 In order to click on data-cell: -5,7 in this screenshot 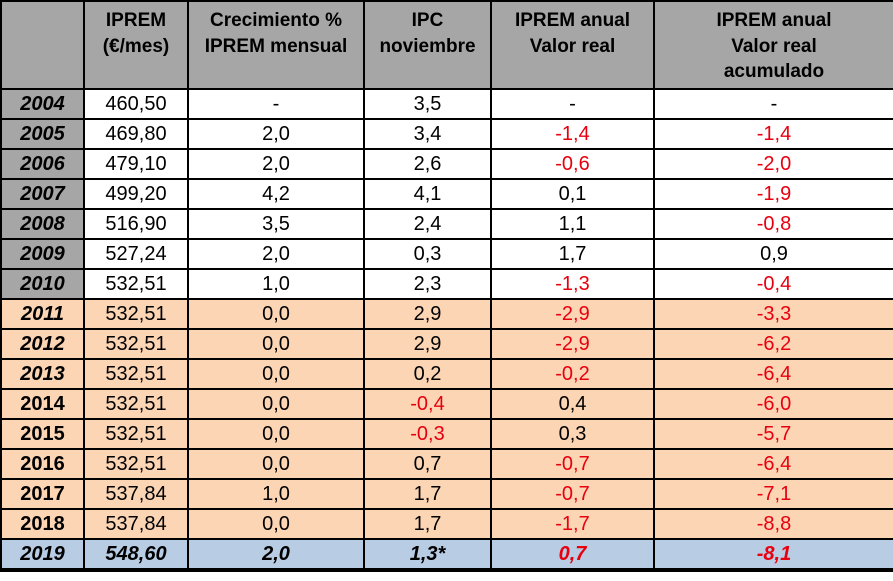, I will do `click(773, 434)`.